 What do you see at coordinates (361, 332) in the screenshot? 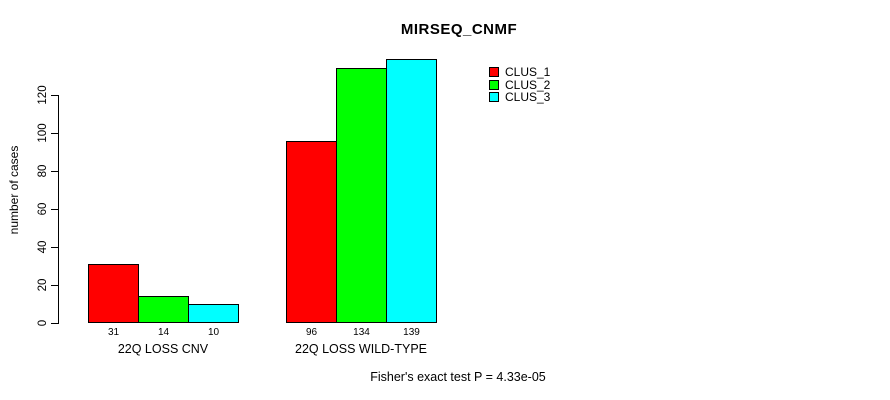
I see `bar-value-label: 134` at bounding box center [361, 332].